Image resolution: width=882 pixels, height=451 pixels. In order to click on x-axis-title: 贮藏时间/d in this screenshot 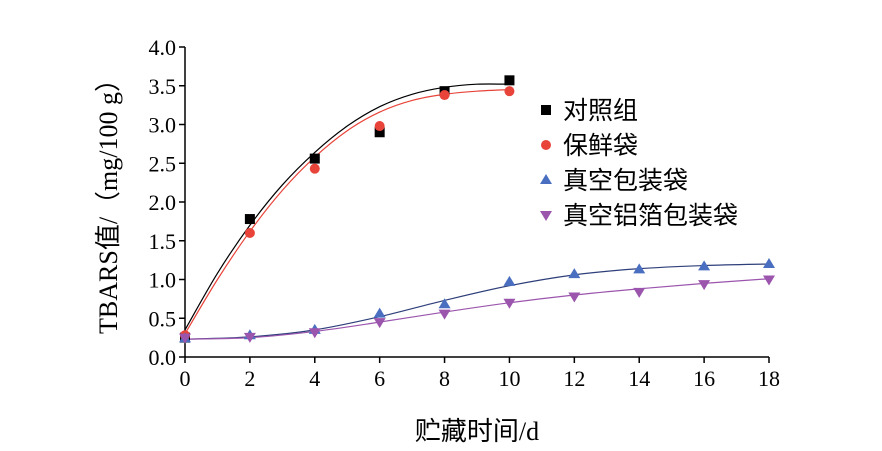, I will do `click(477, 431)`.